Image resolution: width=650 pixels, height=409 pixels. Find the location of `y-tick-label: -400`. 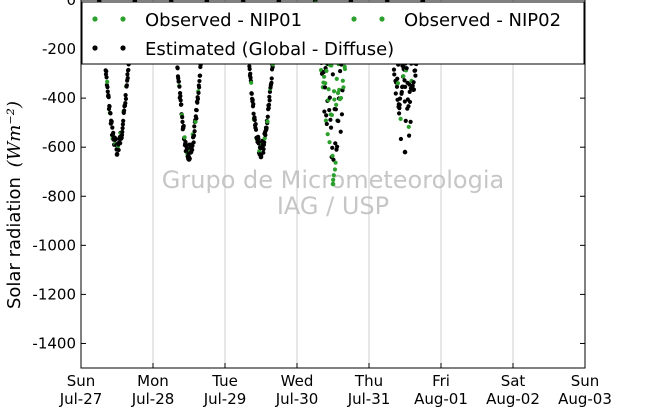

y-tick-label: -400 is located at coordinates (59, 98).